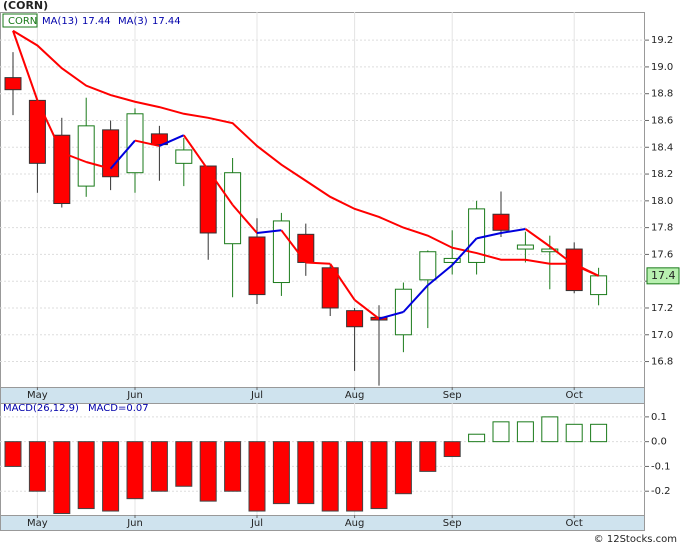 The image size is (680, 546). I want to click on y-tick-label: 18.4, so click(662, 147).